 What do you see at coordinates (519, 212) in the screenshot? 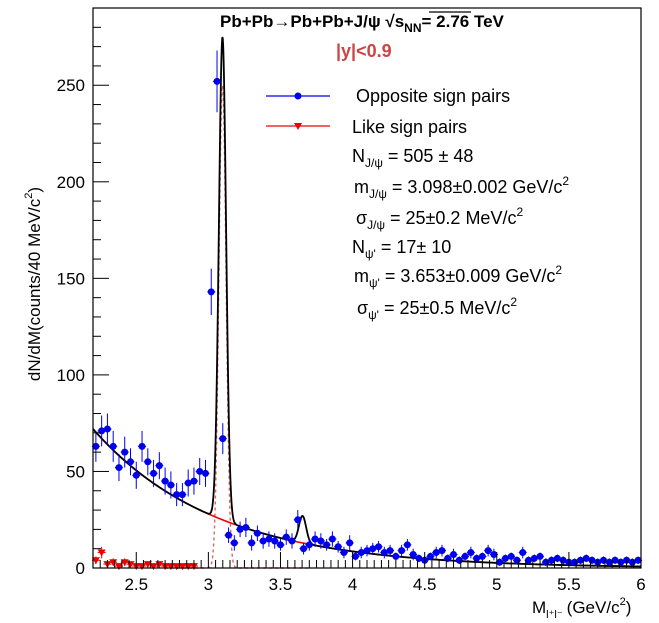
I see `annotation-sigma-jpsi-sup: 2` at bounding box center [519, 212].